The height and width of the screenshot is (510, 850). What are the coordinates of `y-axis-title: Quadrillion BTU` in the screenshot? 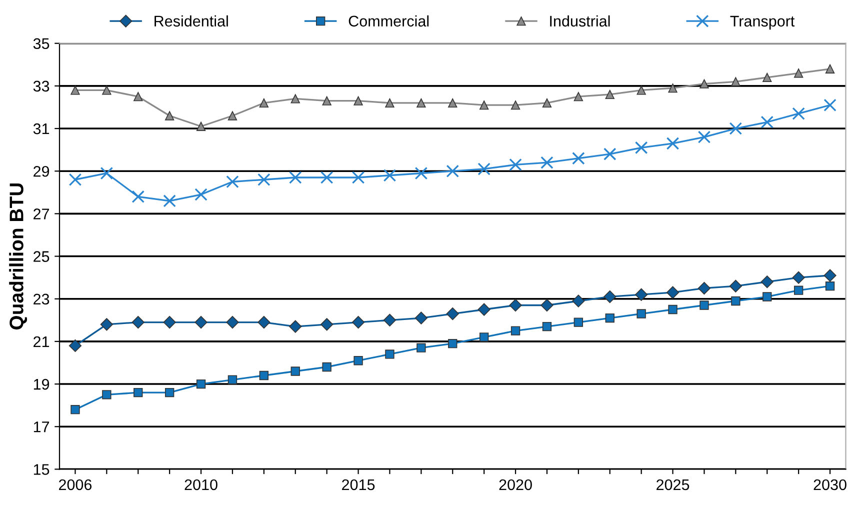 It's located at (18, 256).